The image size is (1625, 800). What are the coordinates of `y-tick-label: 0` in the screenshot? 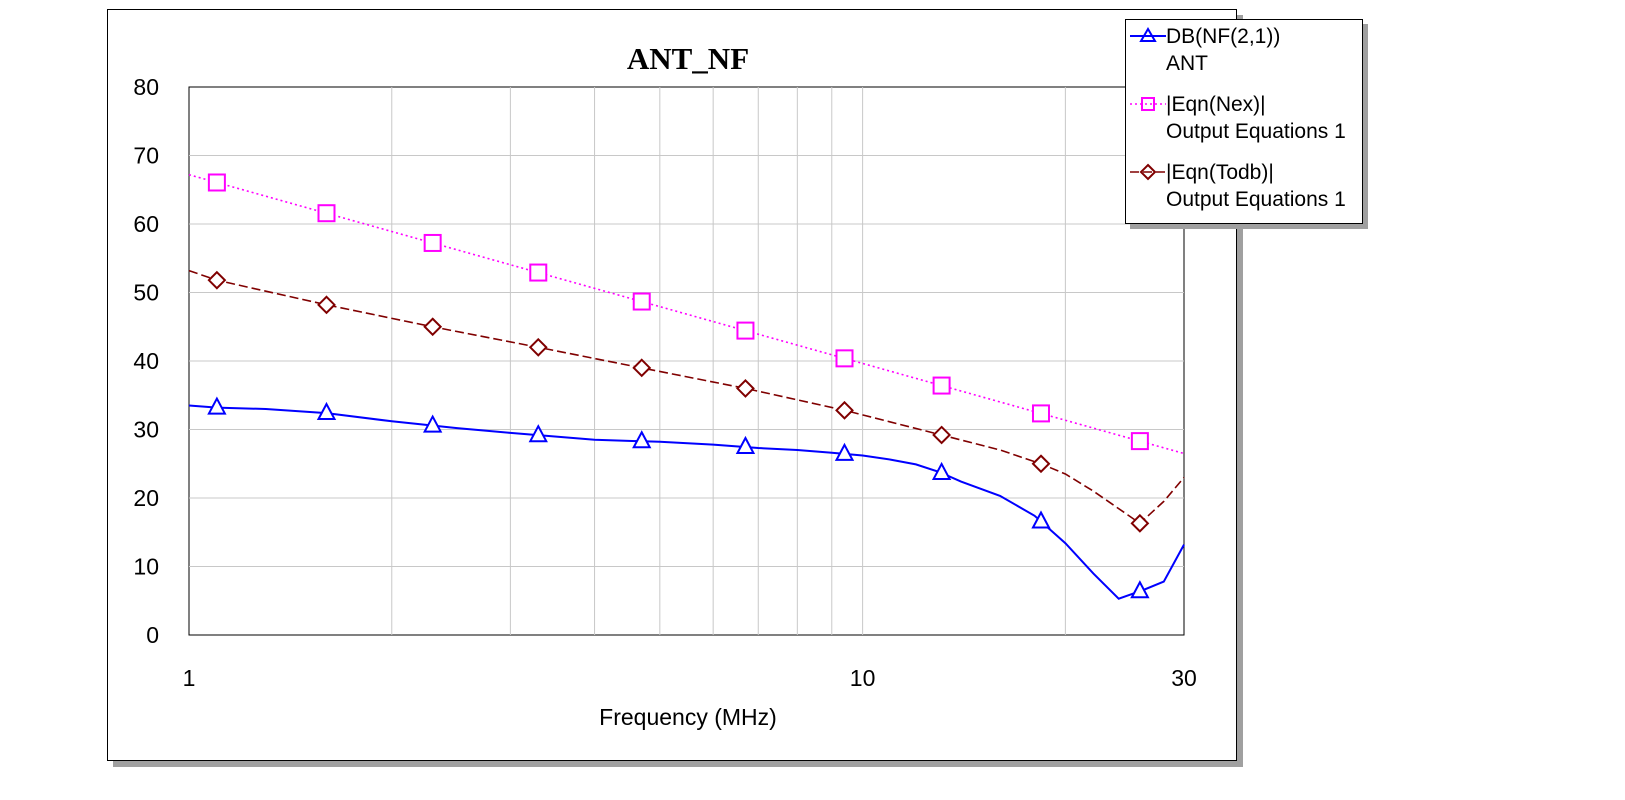 It's located at (152, 635).